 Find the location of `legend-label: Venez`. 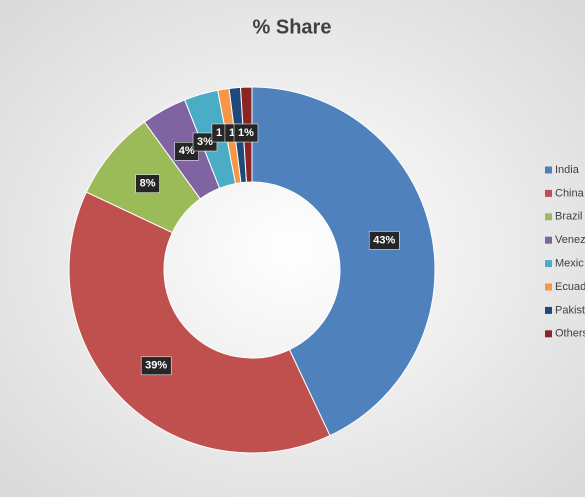

legend-label: Venez is located at coordinates (570, 240).